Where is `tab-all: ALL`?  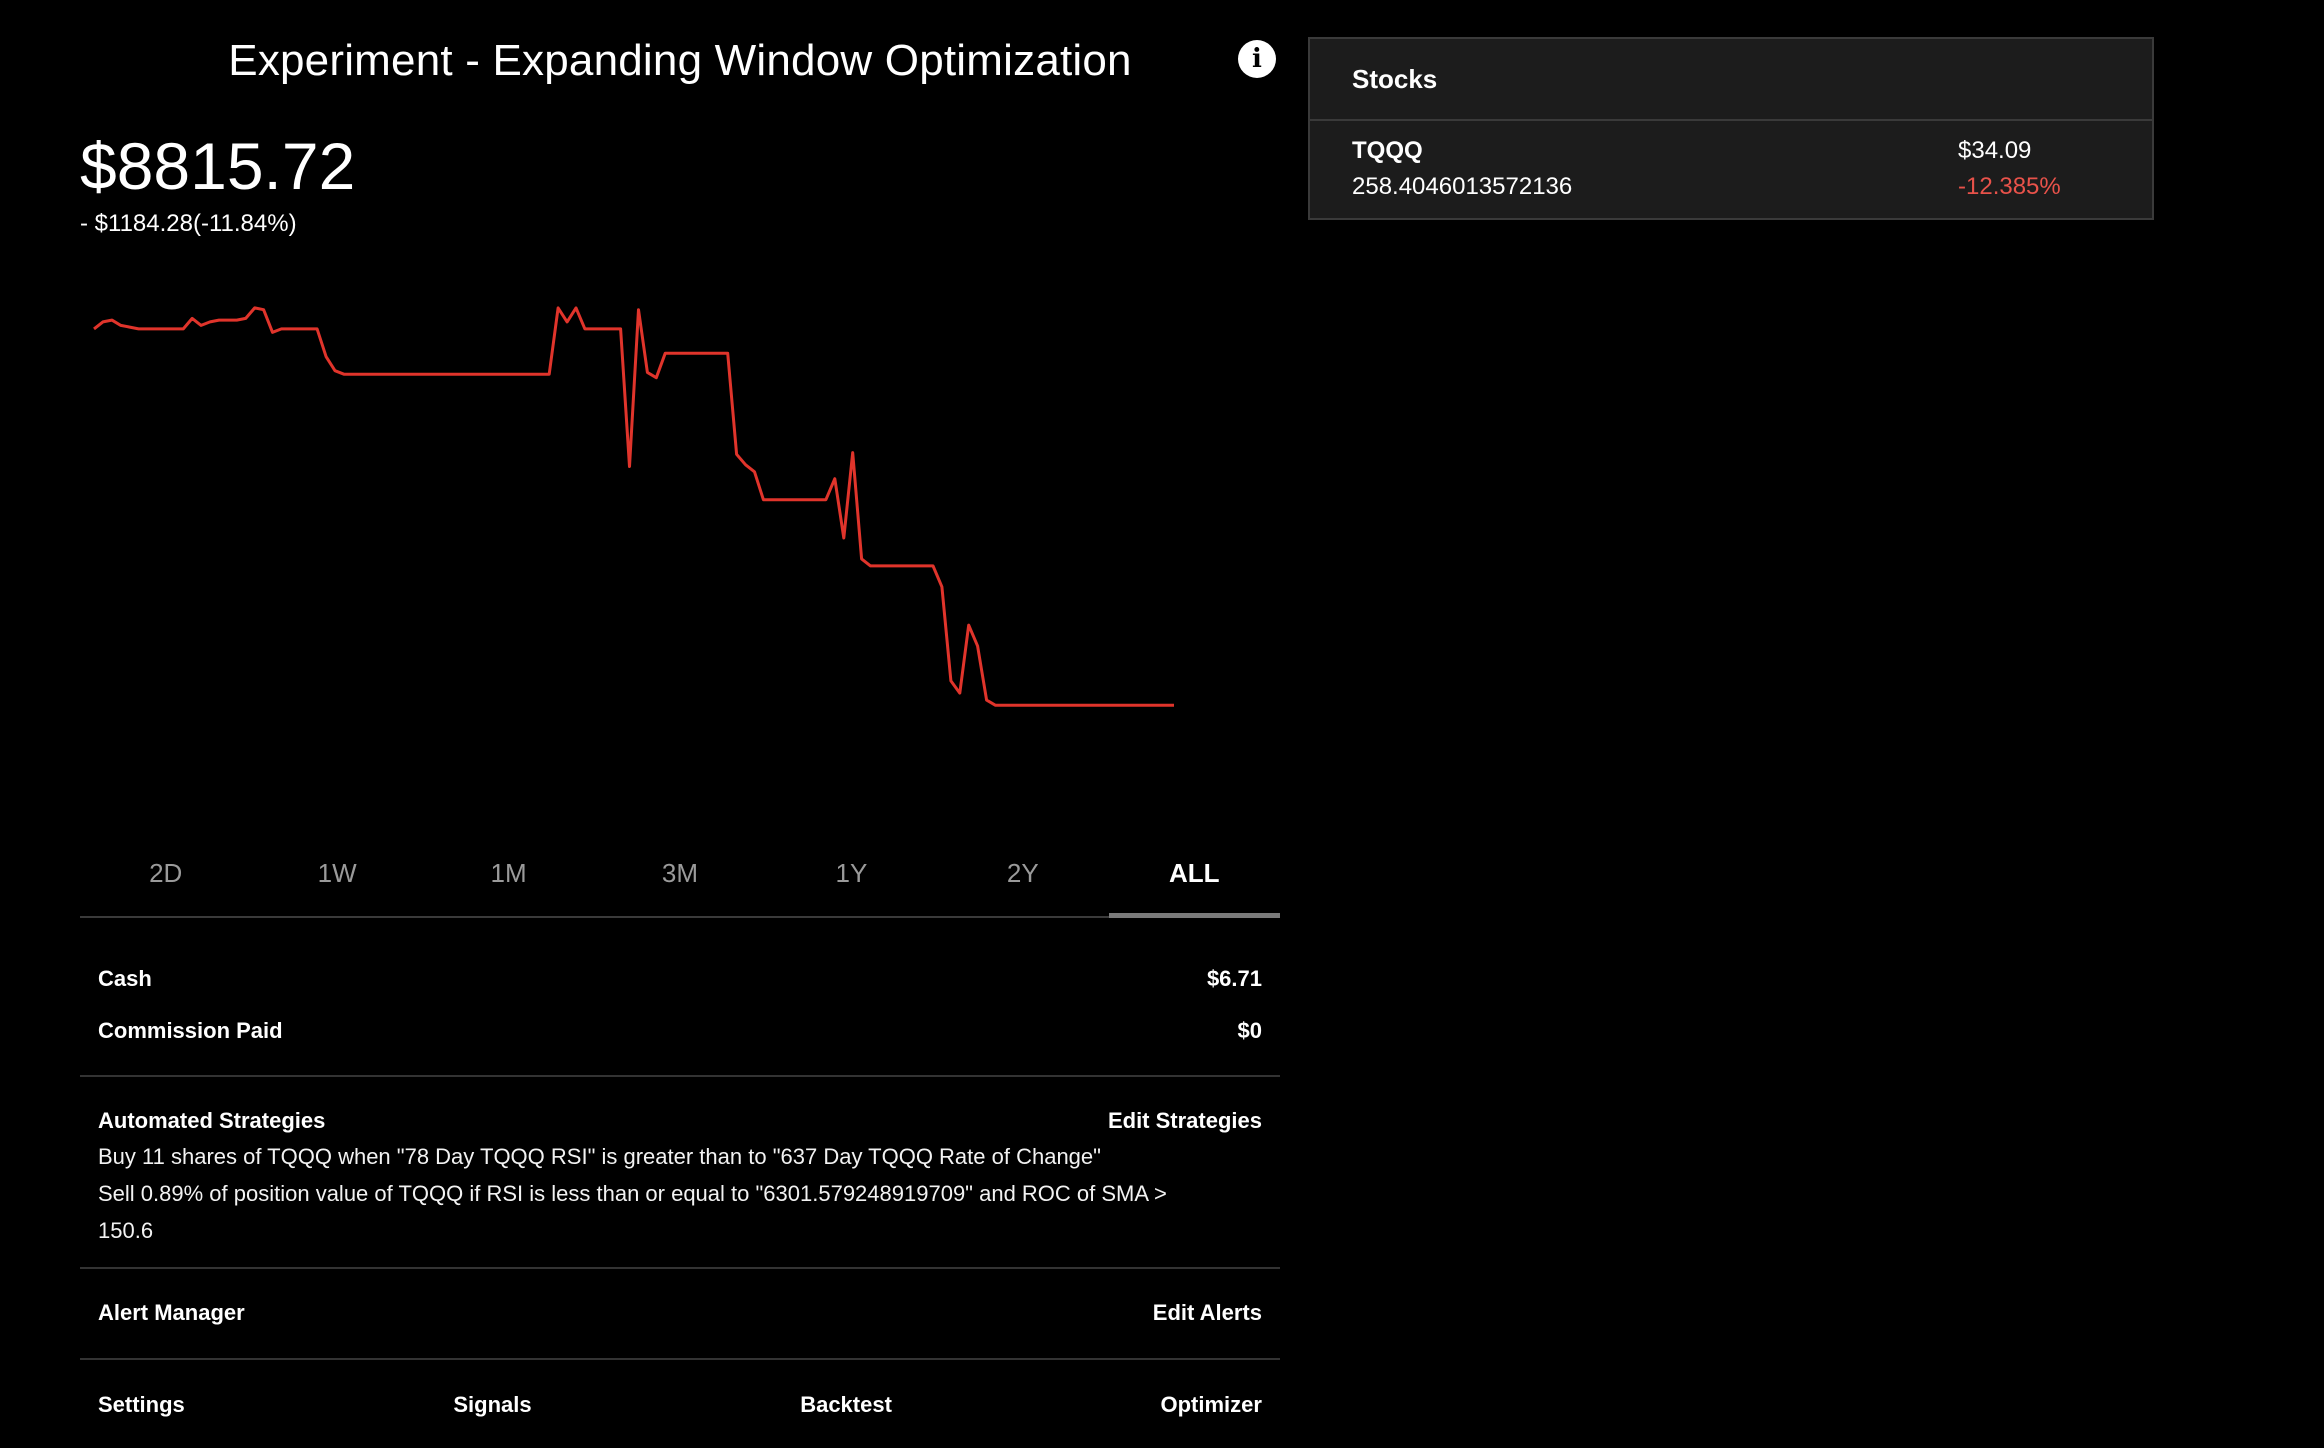
tab-all: ALL is located at coordinates (1194, 879).